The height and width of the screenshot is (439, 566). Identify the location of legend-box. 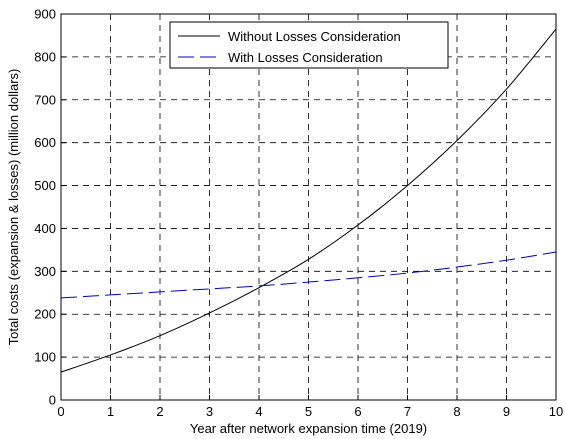
(309, 45).